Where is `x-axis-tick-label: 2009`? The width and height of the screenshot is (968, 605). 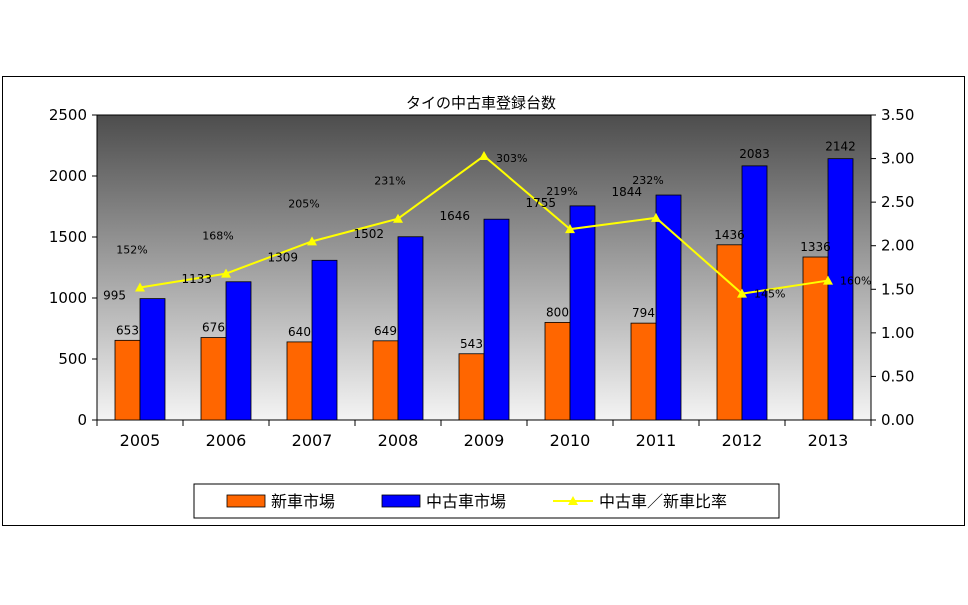 x-axis-tick-label: 2009 is located at coordinates (484, 440).